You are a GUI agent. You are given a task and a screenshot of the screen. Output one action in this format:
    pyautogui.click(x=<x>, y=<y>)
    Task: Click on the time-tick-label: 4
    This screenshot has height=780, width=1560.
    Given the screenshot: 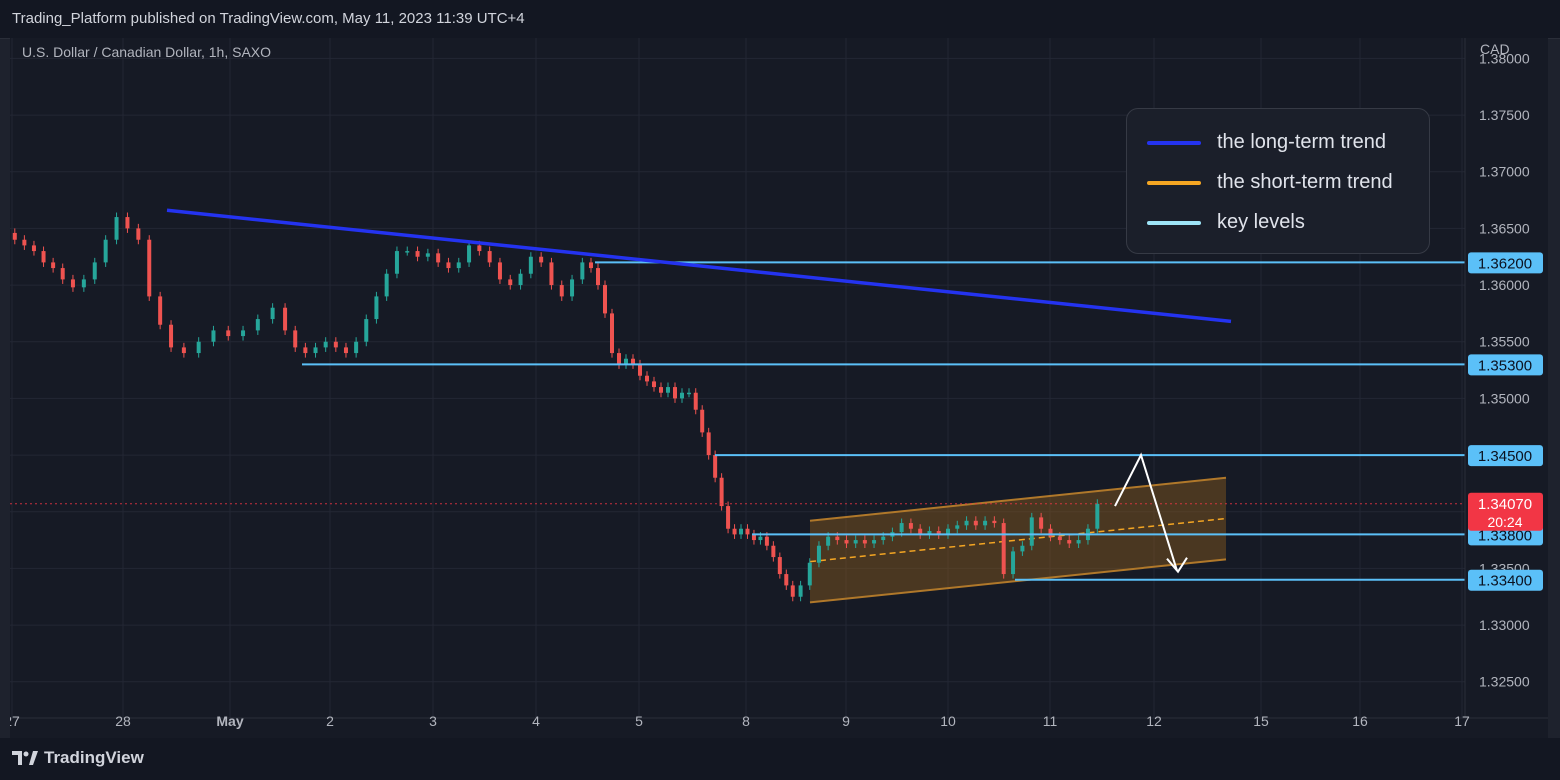 What is the action you would take?
    pyautogui.click(x=536, y=721)
    